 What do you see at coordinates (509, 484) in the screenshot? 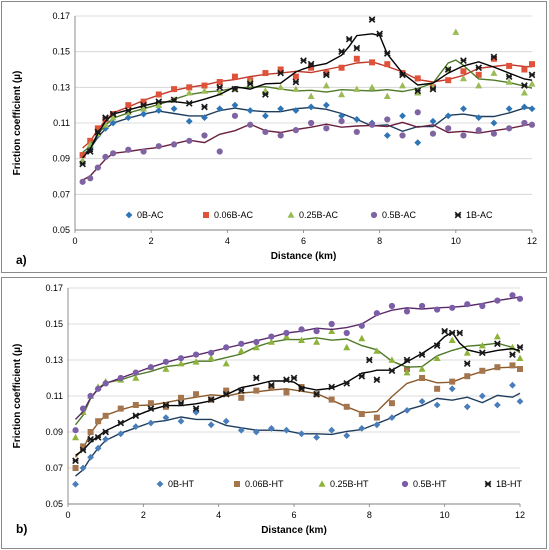
I see `legend-label: 1B-HT` at bounding box center [509, 484].